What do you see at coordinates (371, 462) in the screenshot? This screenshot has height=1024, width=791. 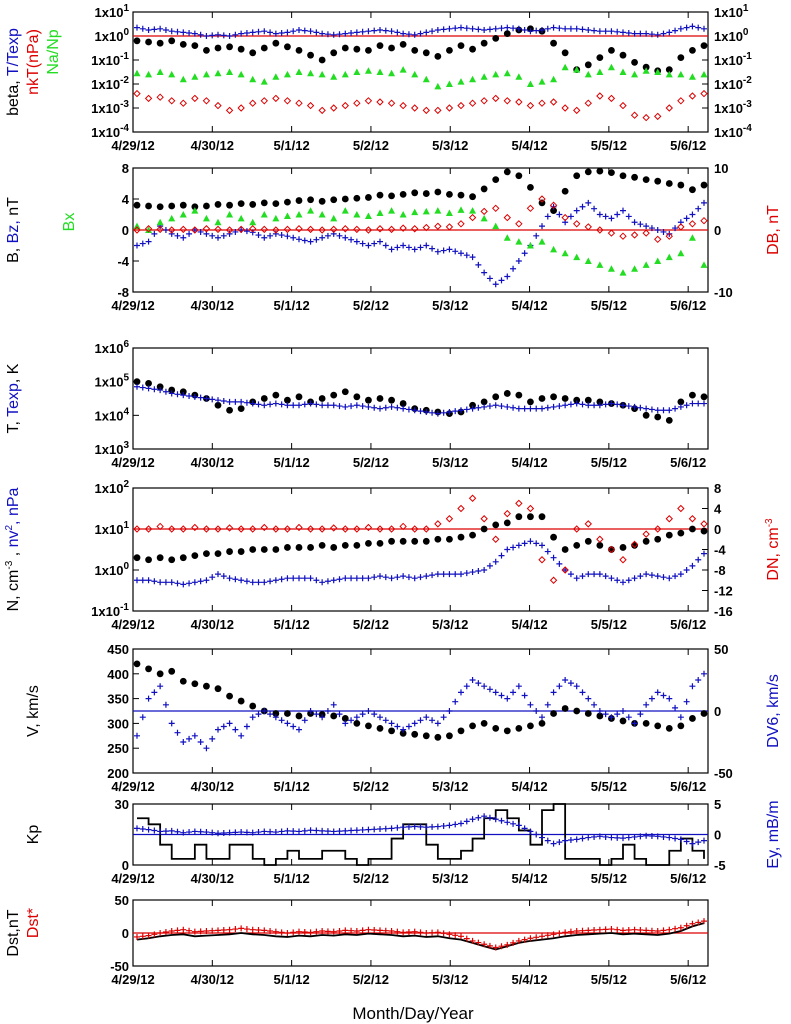 I see `x-tick-label: 5/2/12` at bounding box center [371, 462].